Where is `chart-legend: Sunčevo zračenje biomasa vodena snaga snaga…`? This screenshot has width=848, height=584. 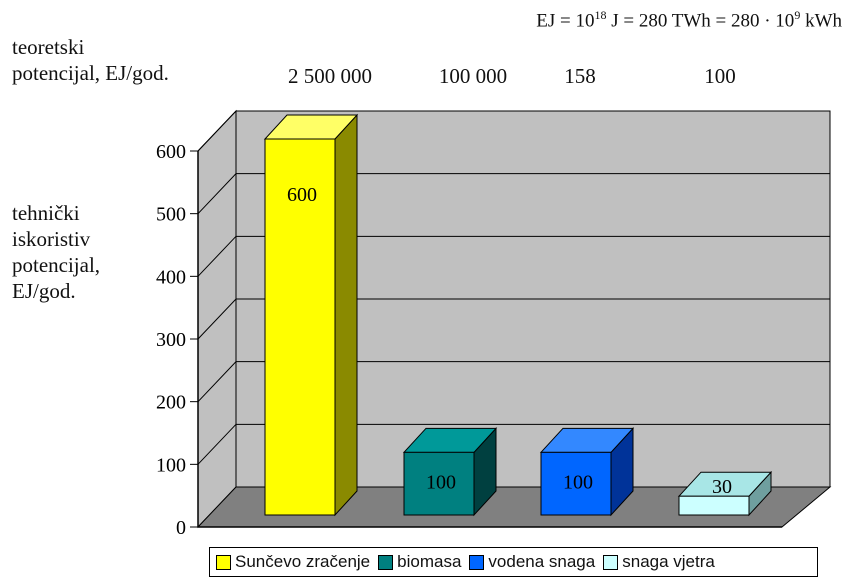
chart-legend: Sunčevo zračenje biomasa vodena snaga snaga… is located at coordinates (513, 562).